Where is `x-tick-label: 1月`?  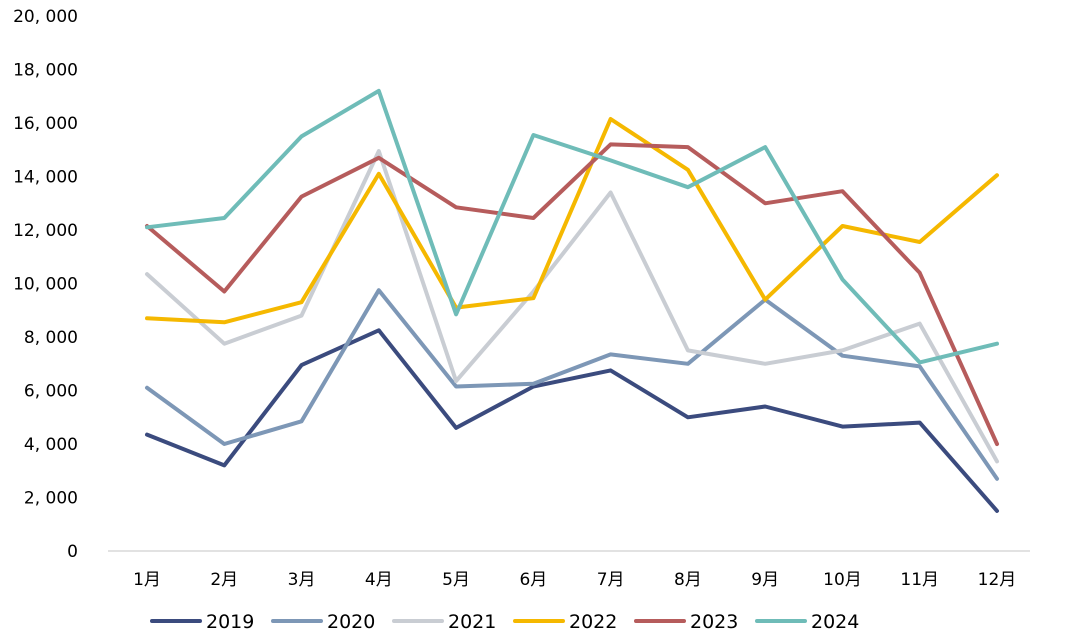 x-tick-label: 1月 is located at coordinates (147, 580).